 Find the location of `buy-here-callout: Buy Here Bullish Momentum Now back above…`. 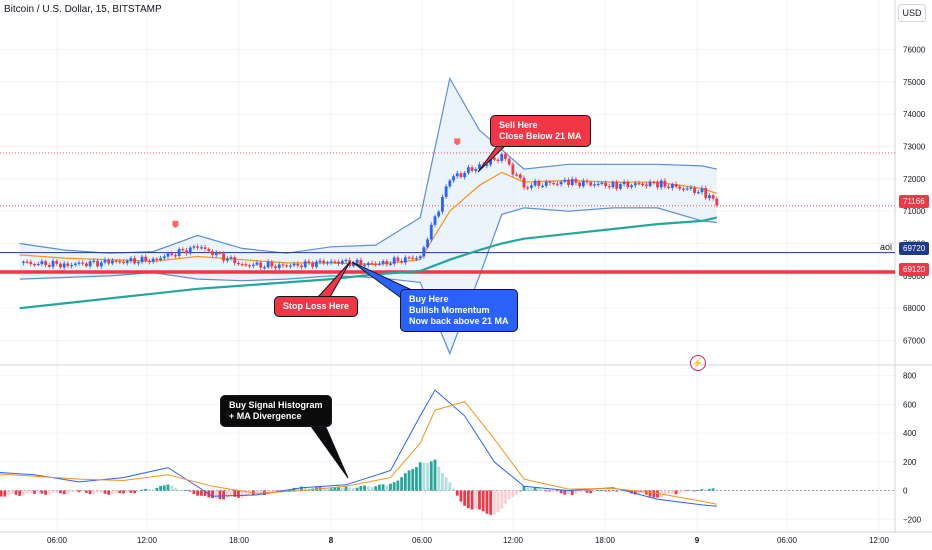

buy-here-callout: Buy Here Bullish Momentum Now back above… is located at coordinates (459, 310).